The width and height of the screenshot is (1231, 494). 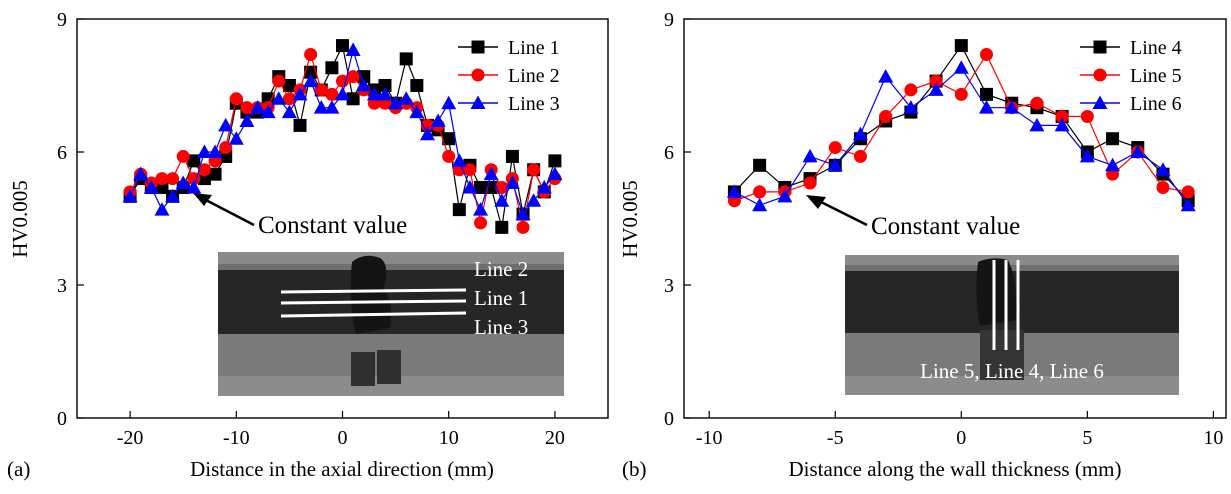 I want to click on panel-label-b: (b), so click(x=634, y=469).